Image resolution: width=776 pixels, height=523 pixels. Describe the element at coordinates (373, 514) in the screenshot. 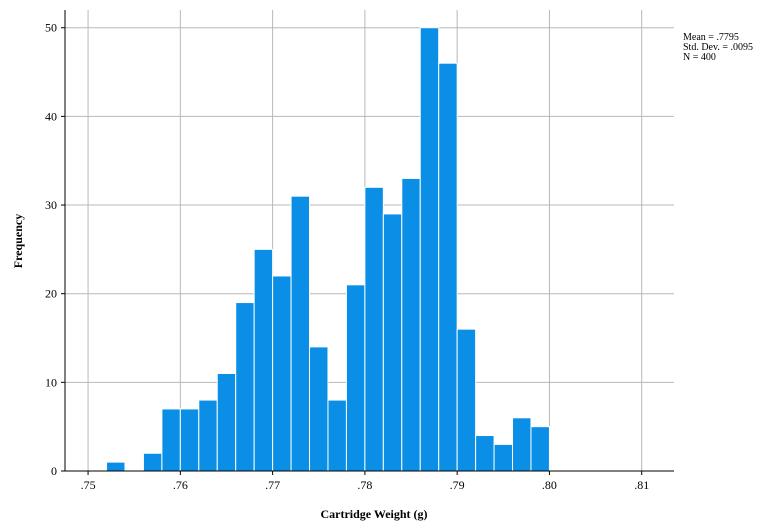

I see `x-axis-label: Cartridge Weight (g)` at that location.